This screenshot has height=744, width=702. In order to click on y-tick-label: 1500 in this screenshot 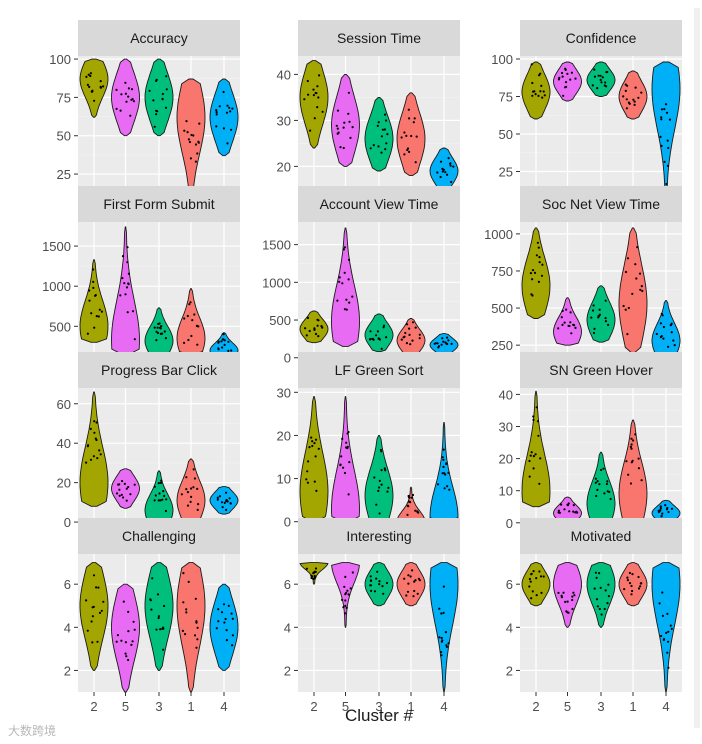, I will do `click(56, 246)`.